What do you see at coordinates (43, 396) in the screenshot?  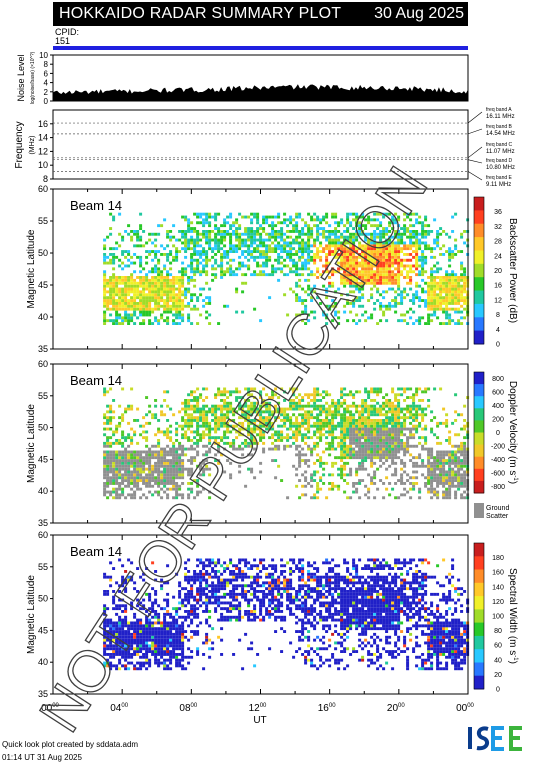 I see `velocity-ytick-label: 55` at bounding box center [43, 396].